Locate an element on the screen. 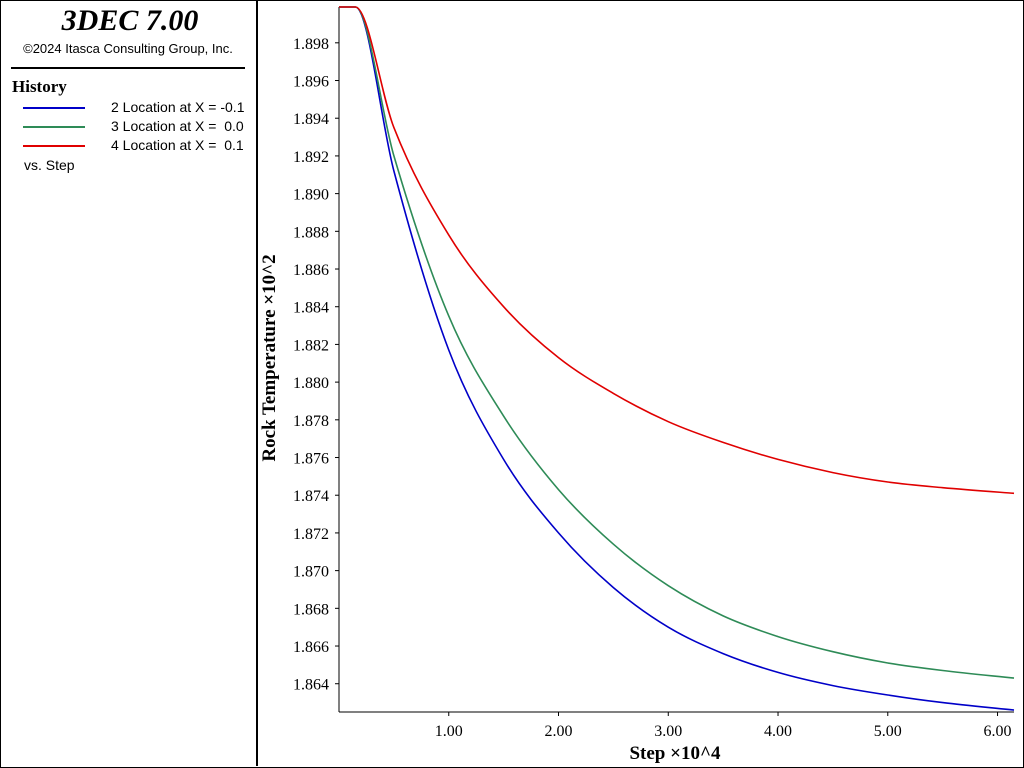  y-tick-label: 1.896 is located at coordinates (311, 82).